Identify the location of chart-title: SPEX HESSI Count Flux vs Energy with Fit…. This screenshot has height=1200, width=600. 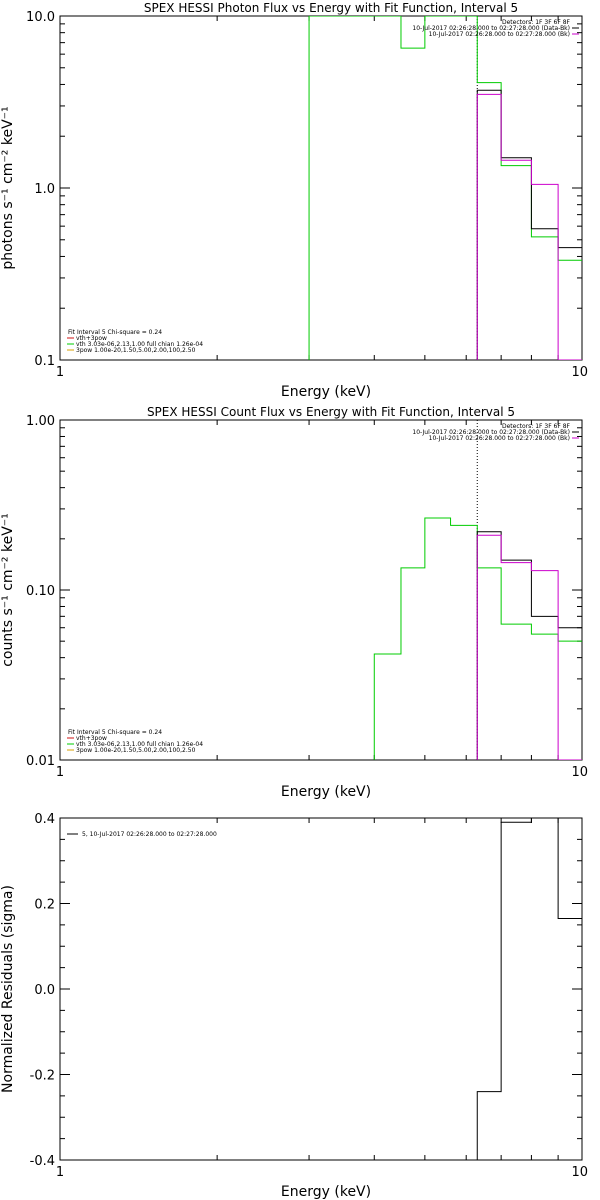
(331, 412).